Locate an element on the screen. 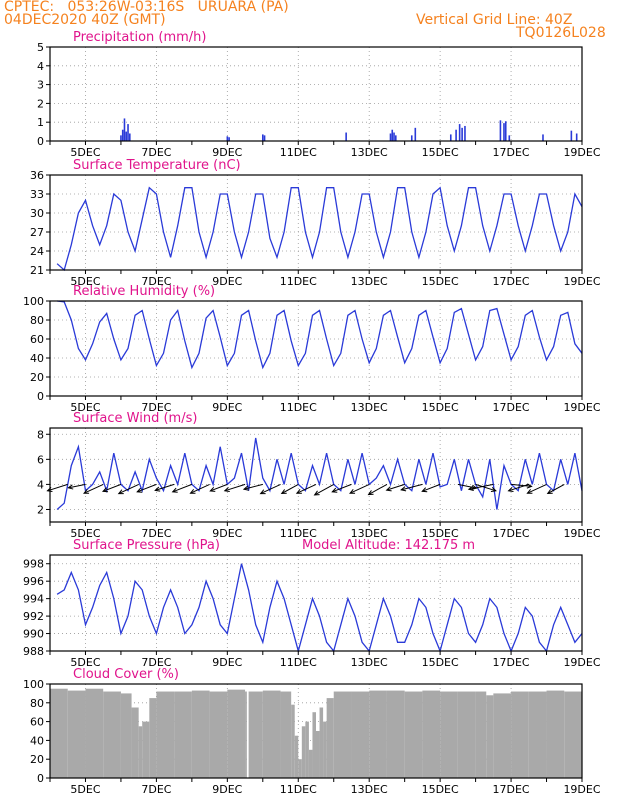  rh-xtick-label: 19DEC is located at coordinates (581, 407).